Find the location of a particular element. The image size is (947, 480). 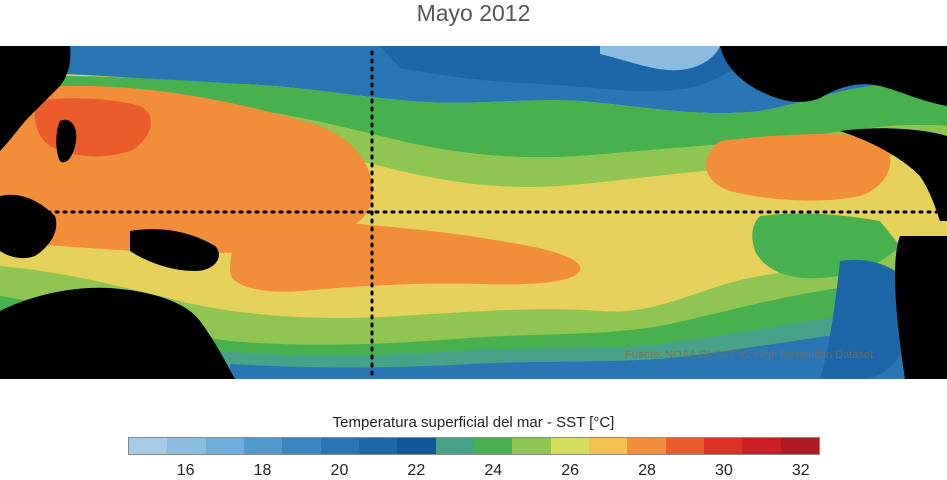

colorbar-tick-label: 32 is located at coordinates (800, 470).